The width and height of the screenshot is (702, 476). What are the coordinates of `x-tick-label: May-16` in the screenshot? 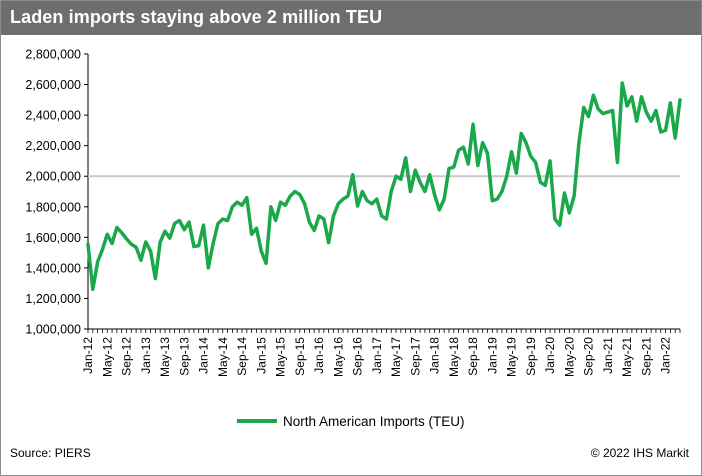 It's located at (338, 357).